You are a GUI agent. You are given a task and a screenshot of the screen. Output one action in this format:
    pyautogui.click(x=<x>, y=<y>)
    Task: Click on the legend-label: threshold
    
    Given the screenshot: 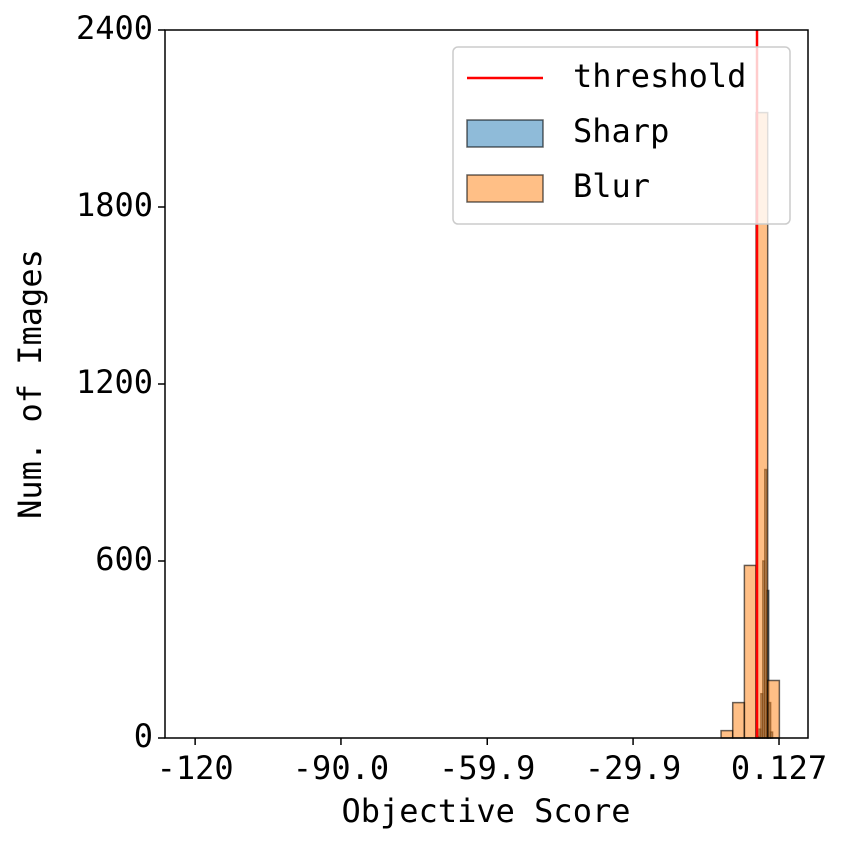 What is the action you would take?
    pyautogui.click(x=659, y=76)
    